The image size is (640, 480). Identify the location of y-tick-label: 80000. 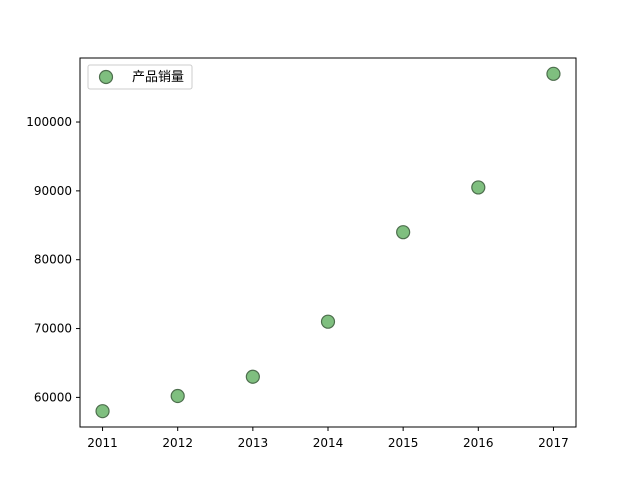
(53, 260).